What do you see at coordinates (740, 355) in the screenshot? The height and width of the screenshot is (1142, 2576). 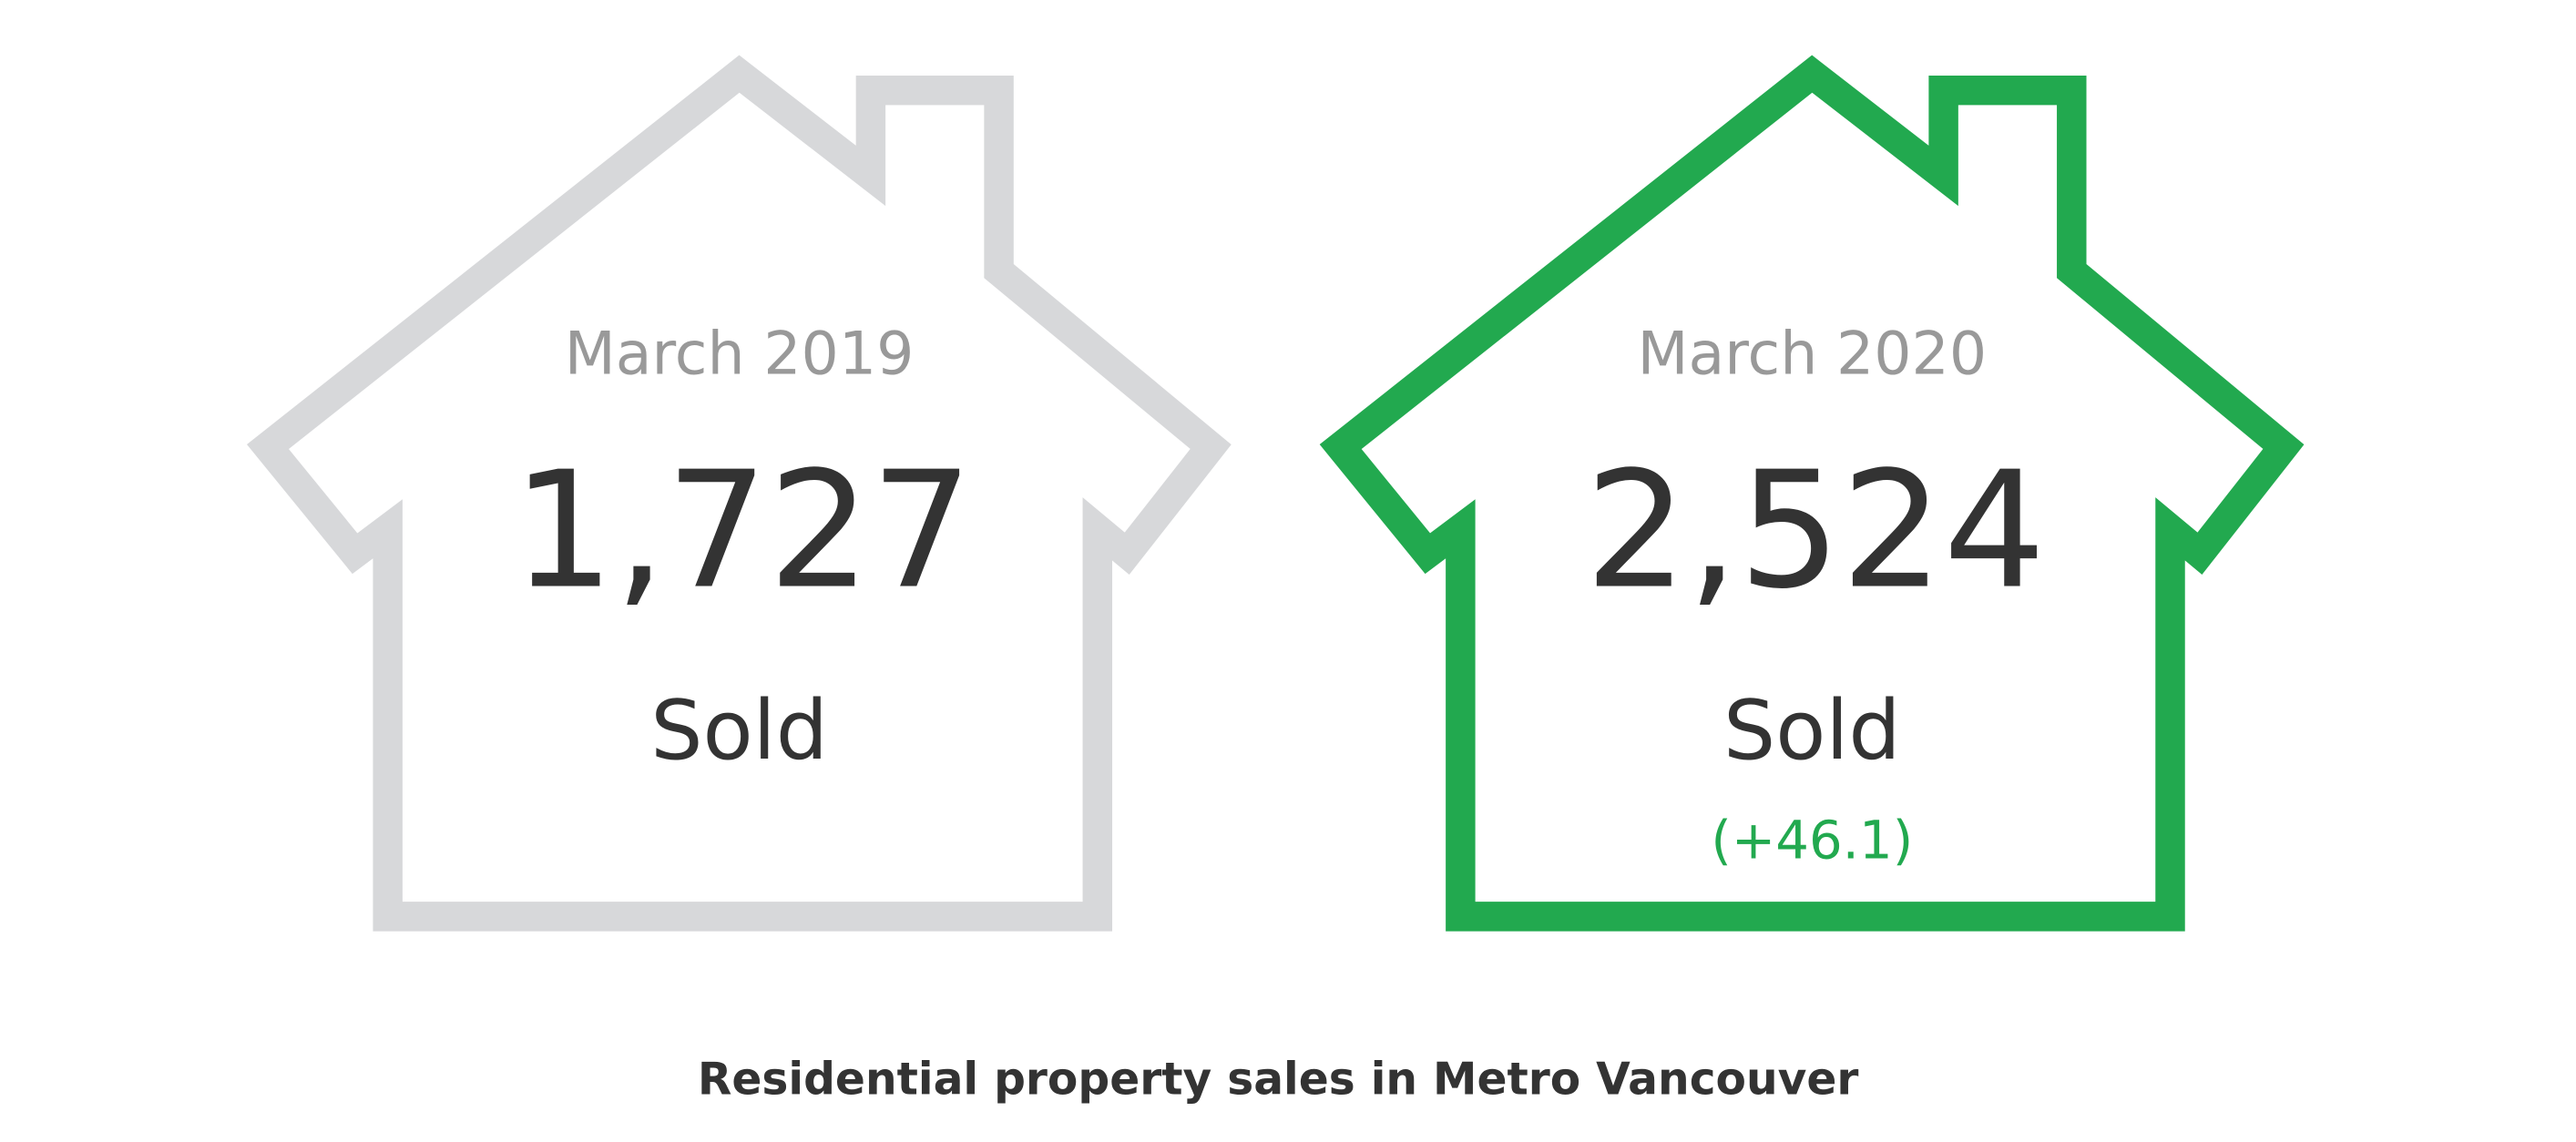 I see `period-label: March 2019` at bounding box center [740, 355].